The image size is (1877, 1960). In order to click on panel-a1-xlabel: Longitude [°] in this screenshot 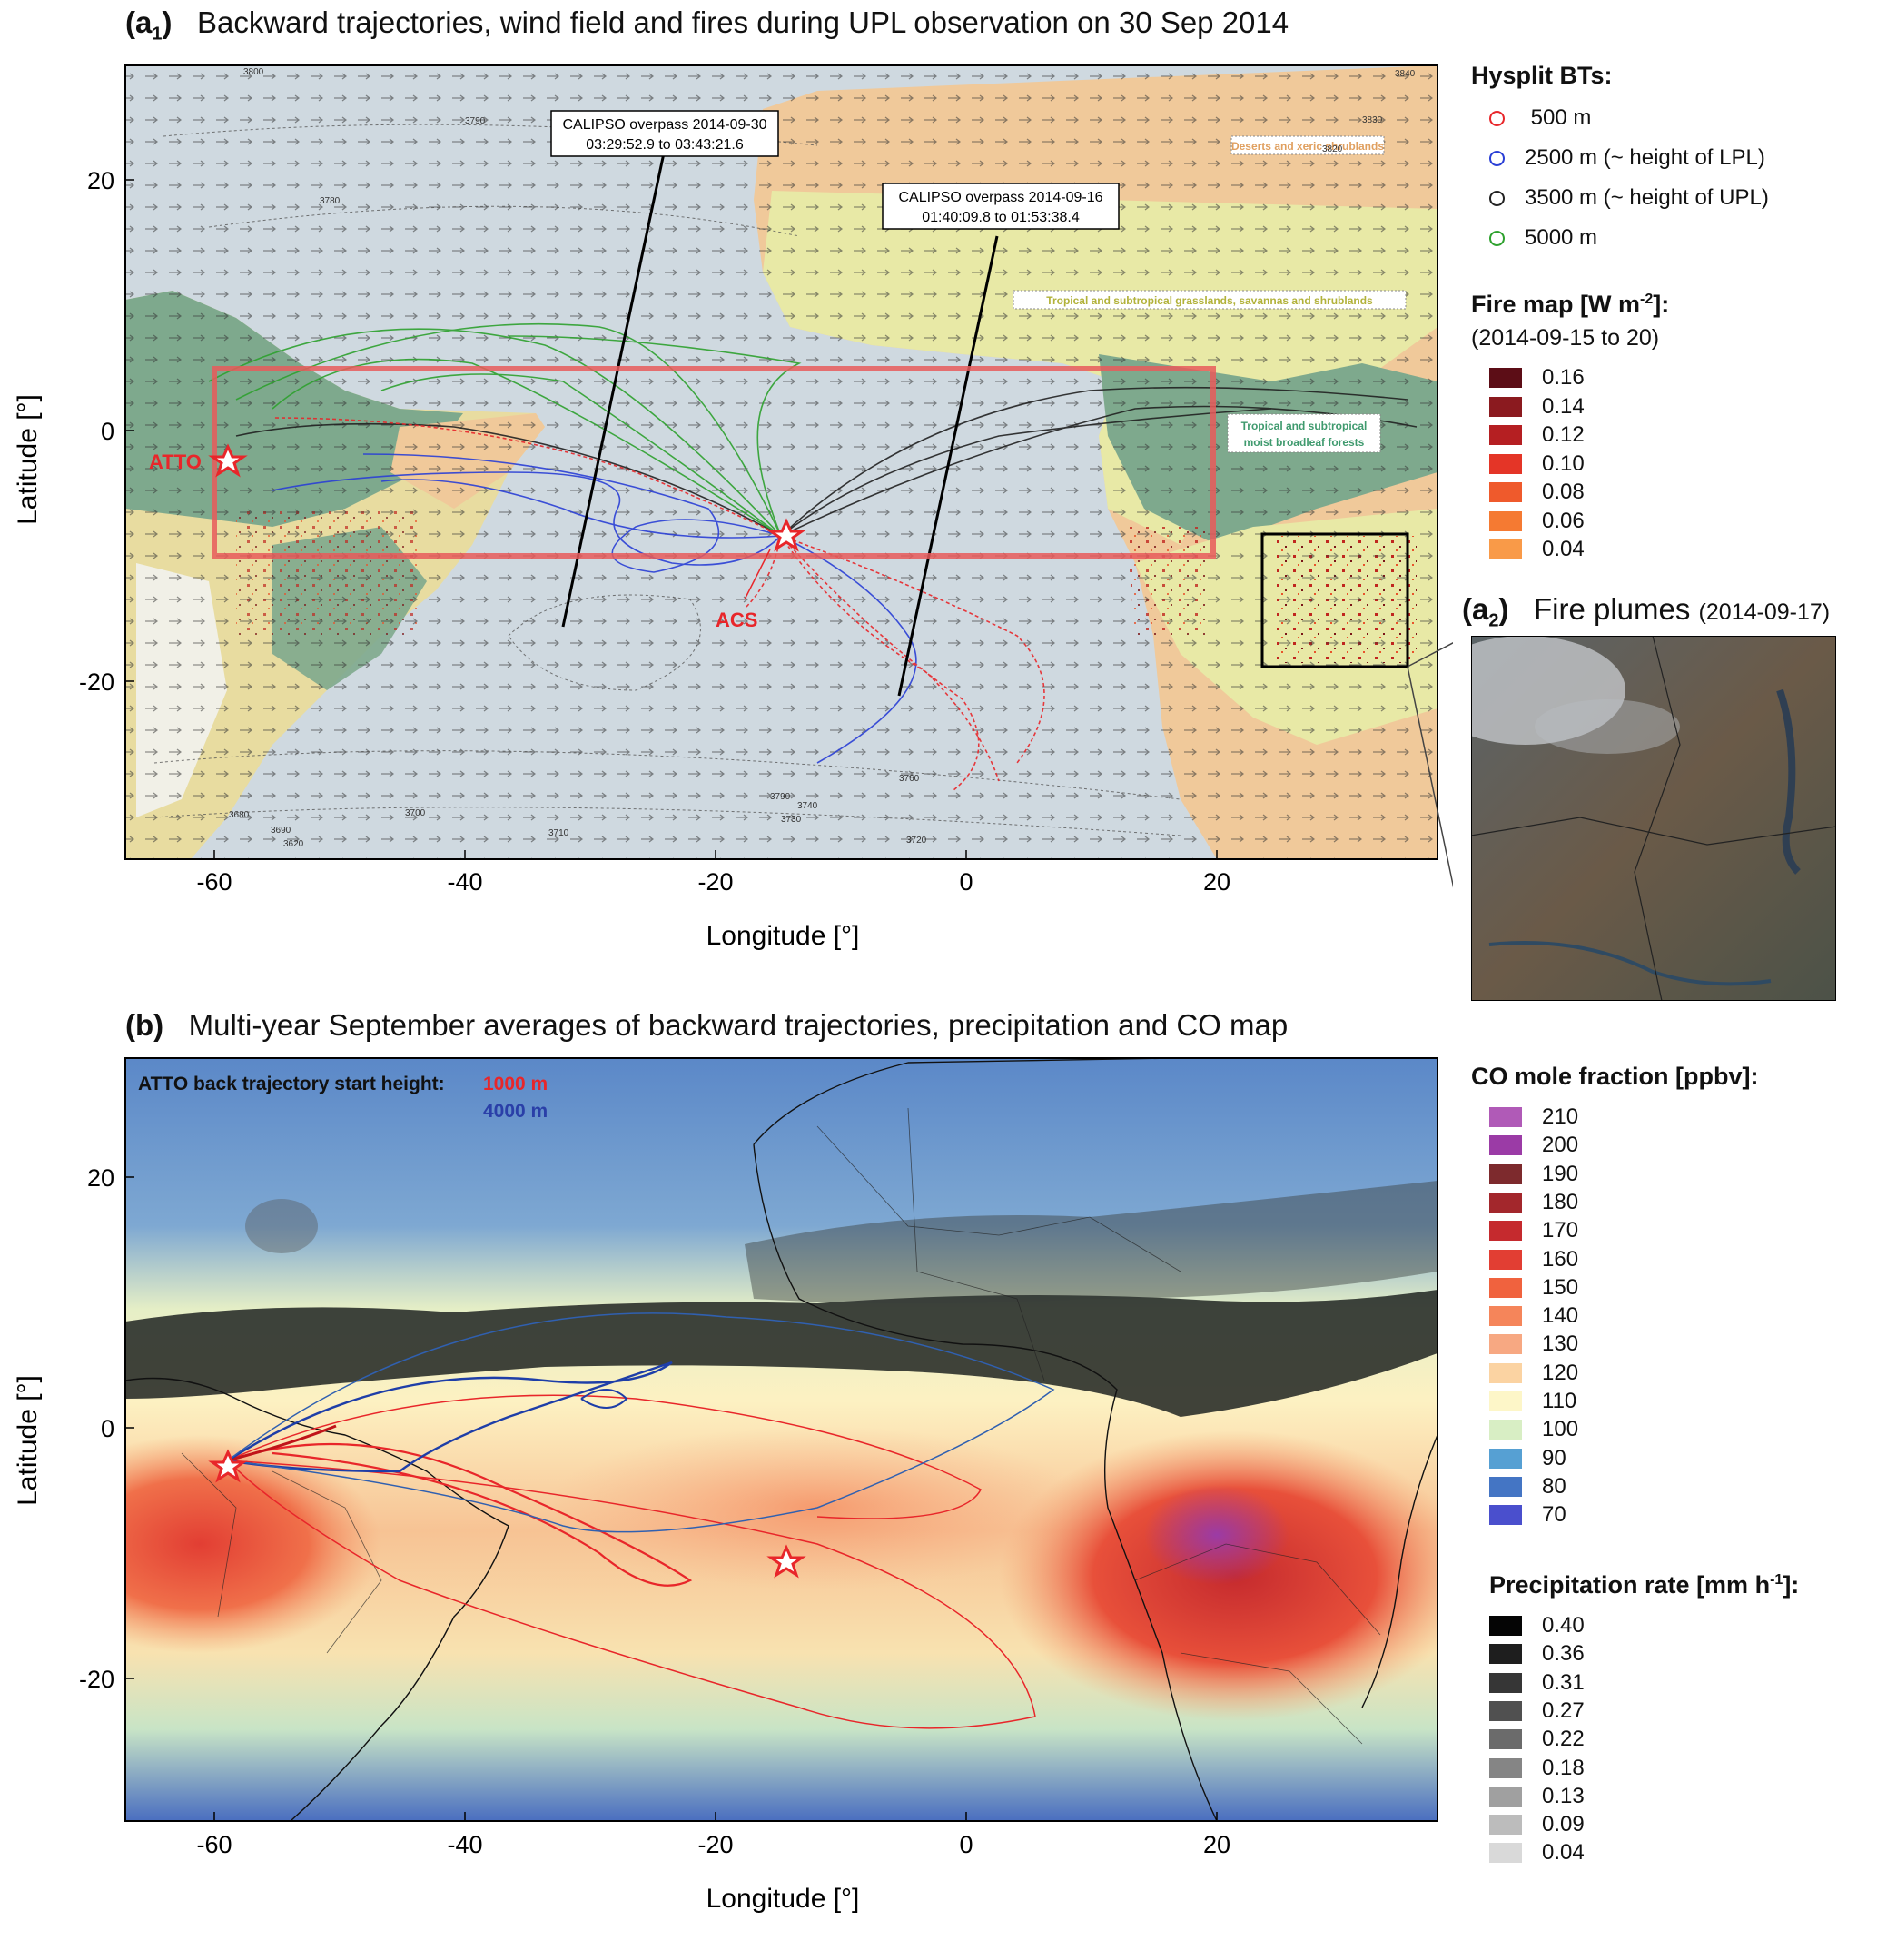, I will do `click(783, 936)`.